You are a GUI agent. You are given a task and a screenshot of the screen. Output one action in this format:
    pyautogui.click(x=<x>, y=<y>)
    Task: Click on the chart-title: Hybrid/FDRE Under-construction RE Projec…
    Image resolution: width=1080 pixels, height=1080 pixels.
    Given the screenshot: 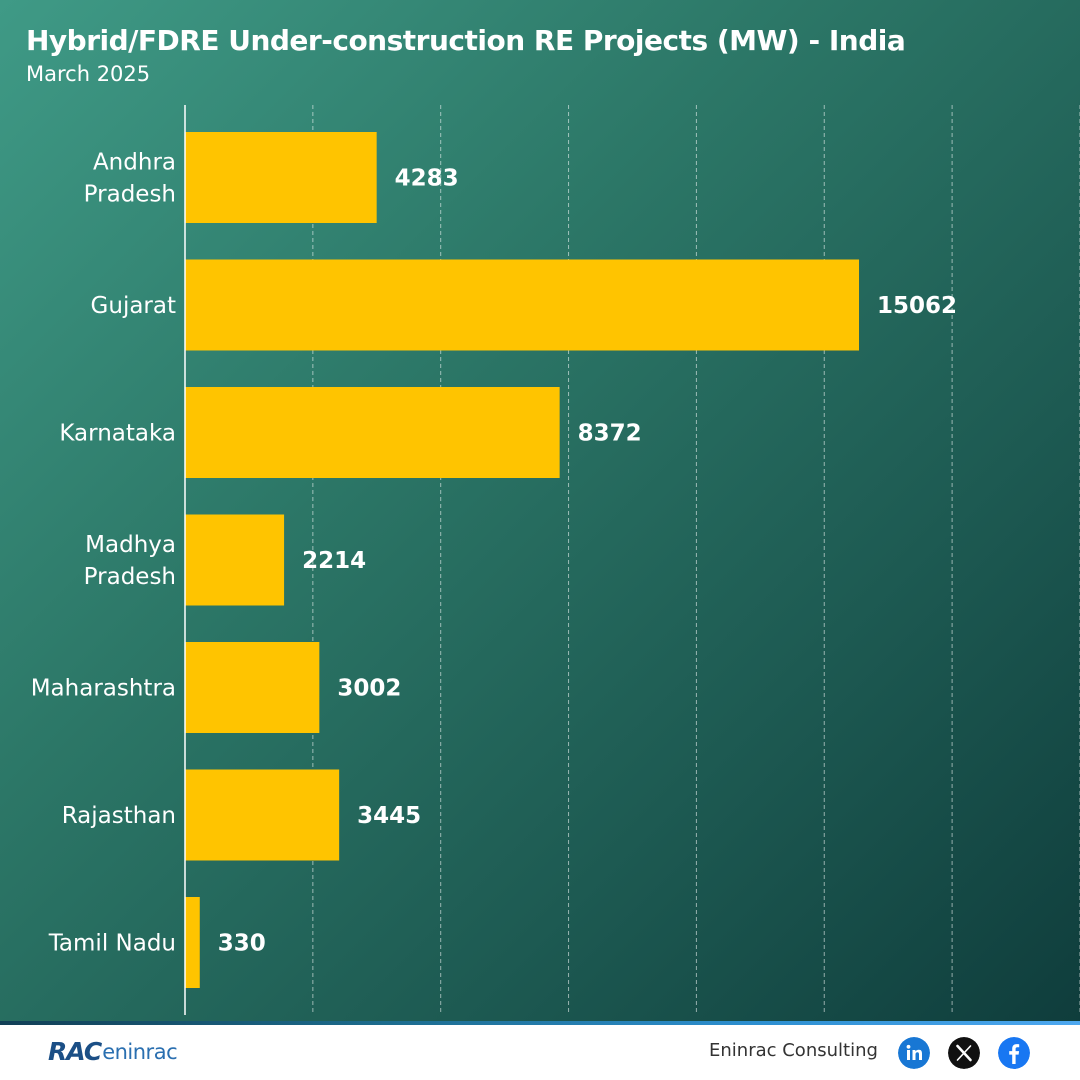 What is the action you would take?
    pyautogui.click(x=466, y=40)
    